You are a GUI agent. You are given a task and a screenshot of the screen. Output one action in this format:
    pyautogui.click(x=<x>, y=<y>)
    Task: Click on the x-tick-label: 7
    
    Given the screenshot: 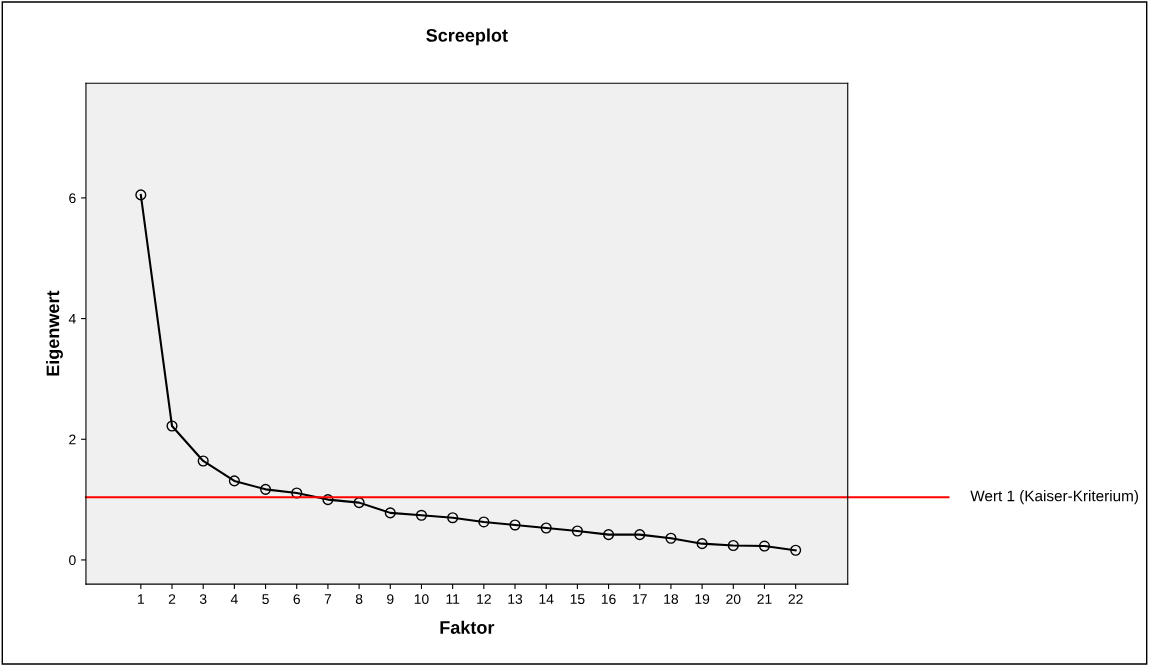 What is the action you would take?
    pyautogui.click(x=328, y=599)
    